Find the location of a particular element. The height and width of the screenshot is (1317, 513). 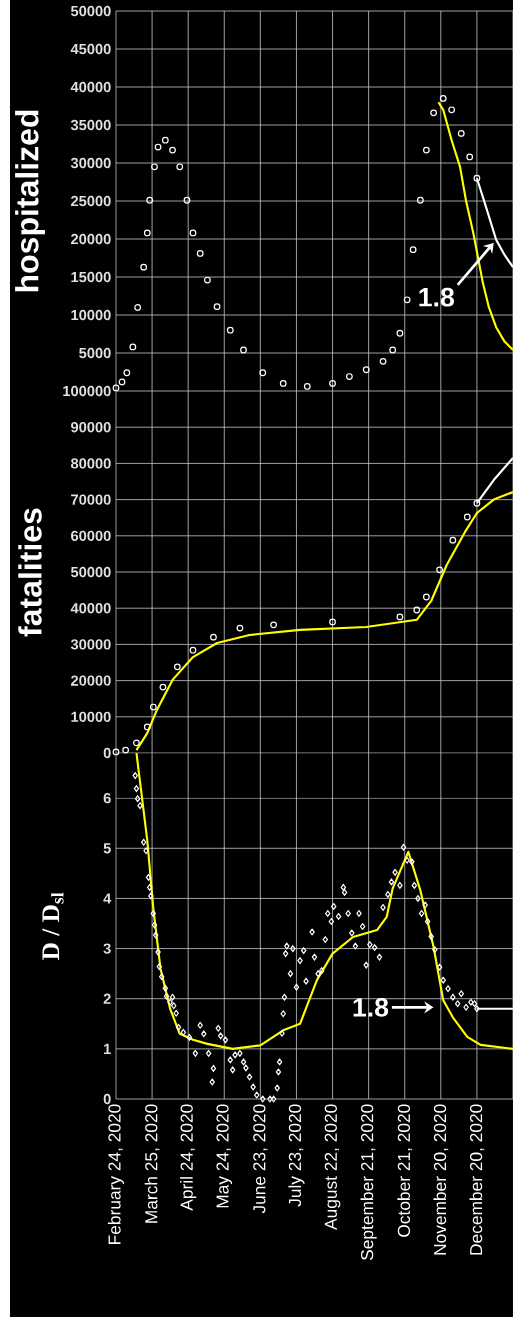

x-tick-label: December 20, 2020 is located at coordinates (477, 1179).